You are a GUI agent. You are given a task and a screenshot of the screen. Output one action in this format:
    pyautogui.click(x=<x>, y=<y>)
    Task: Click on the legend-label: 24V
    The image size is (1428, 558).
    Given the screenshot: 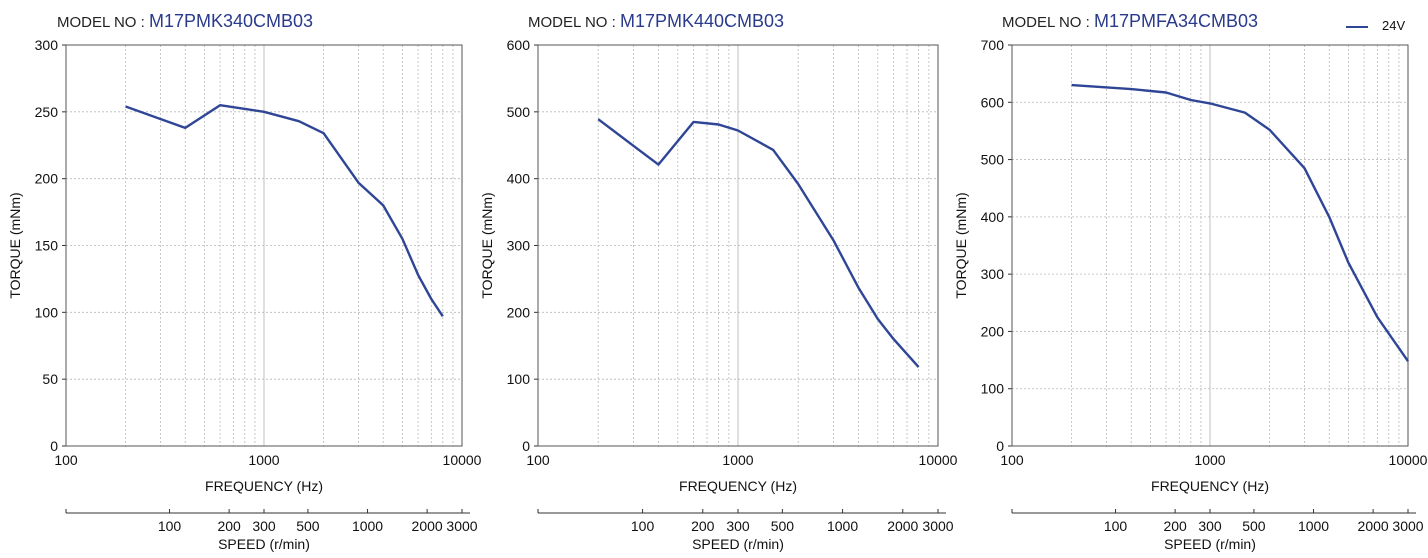 What is the action you would take?
    pyautogui.click(x=1394, y=25)
    